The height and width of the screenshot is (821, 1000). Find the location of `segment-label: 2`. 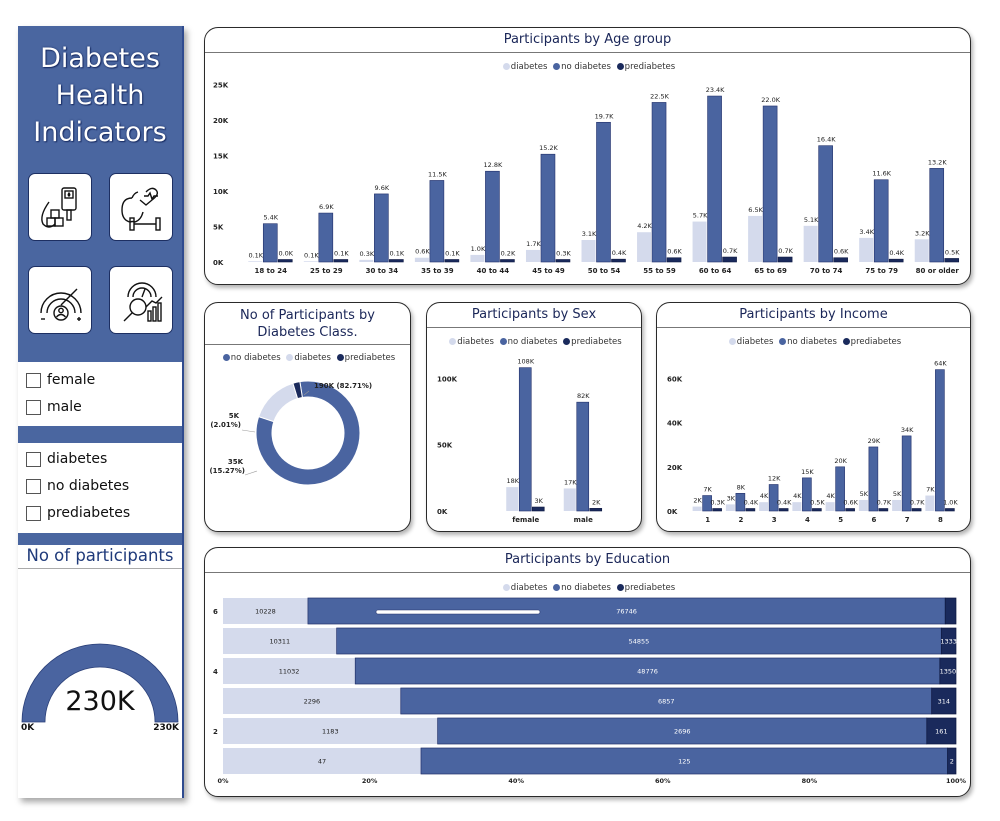

segment-label: 2 is located at coordinates (952, 762).